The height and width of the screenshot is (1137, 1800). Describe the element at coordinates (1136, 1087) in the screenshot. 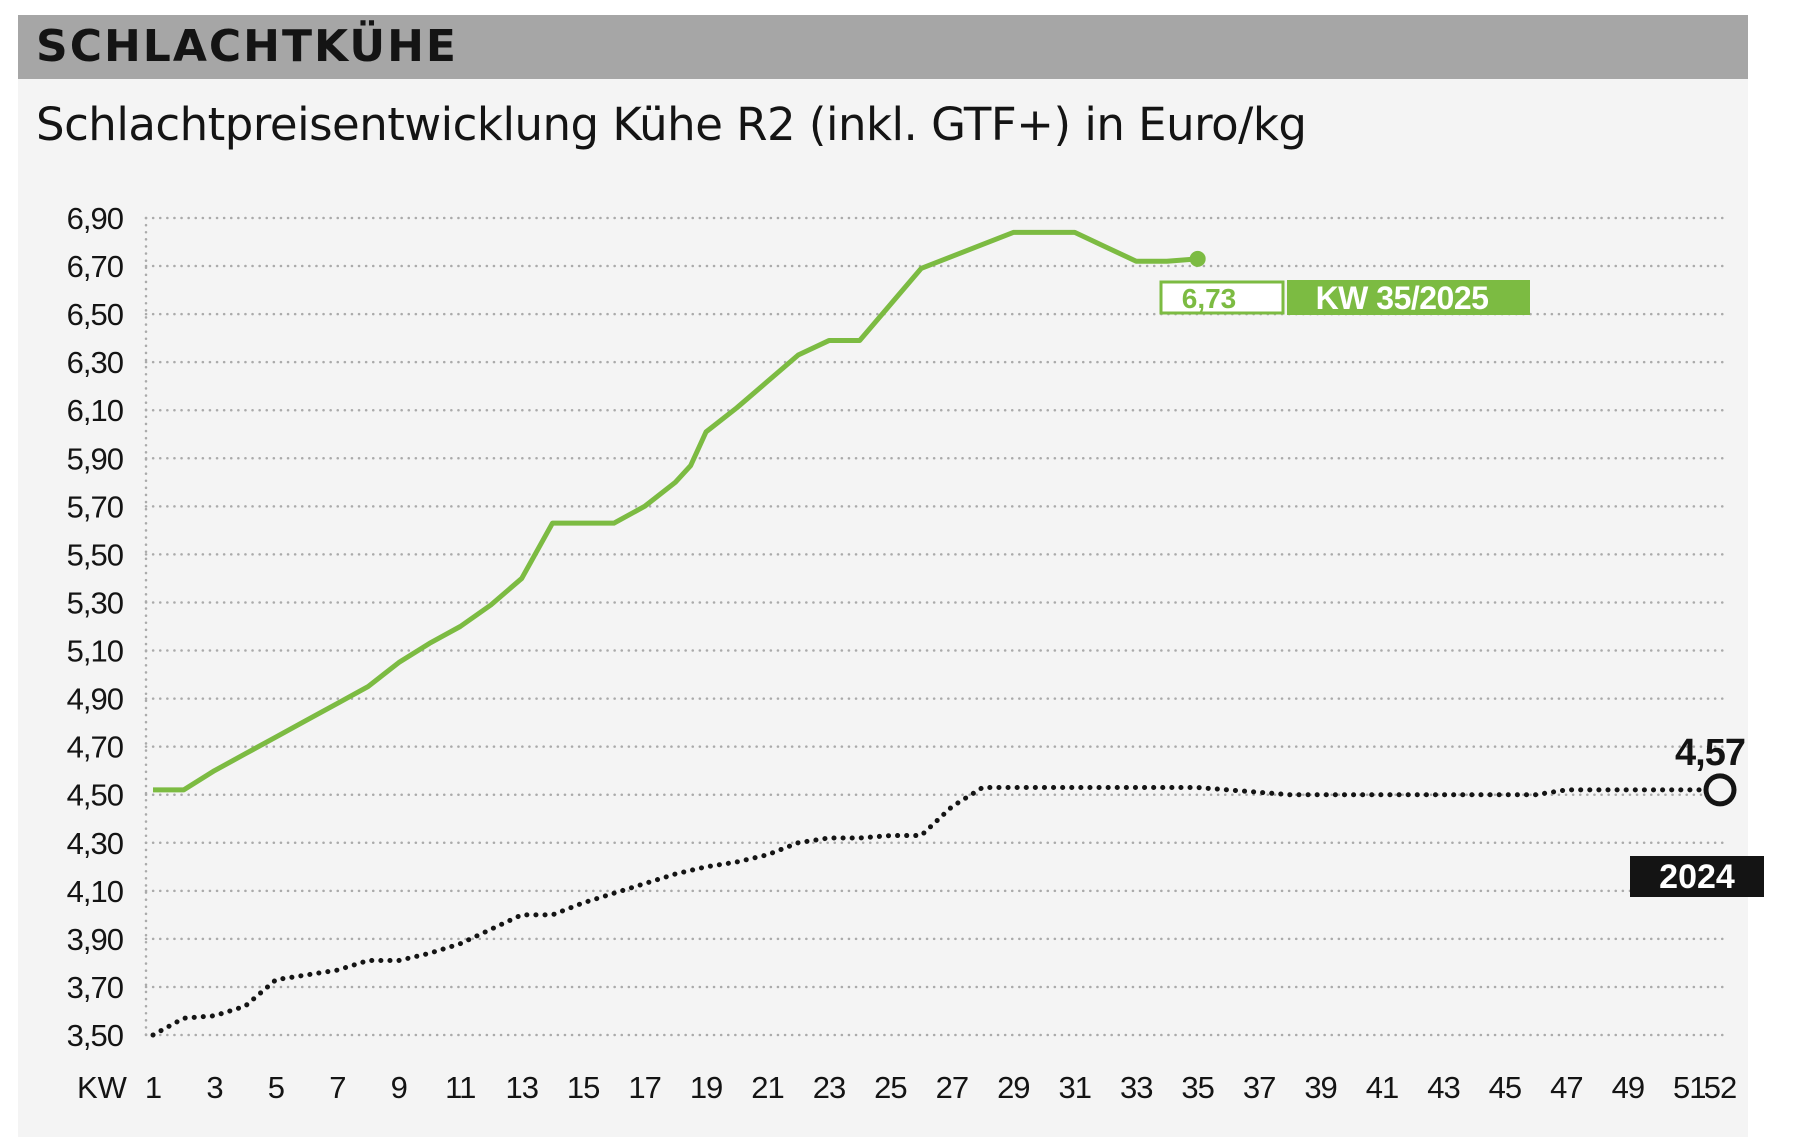

I see `x-tick-label: 33` at that location.